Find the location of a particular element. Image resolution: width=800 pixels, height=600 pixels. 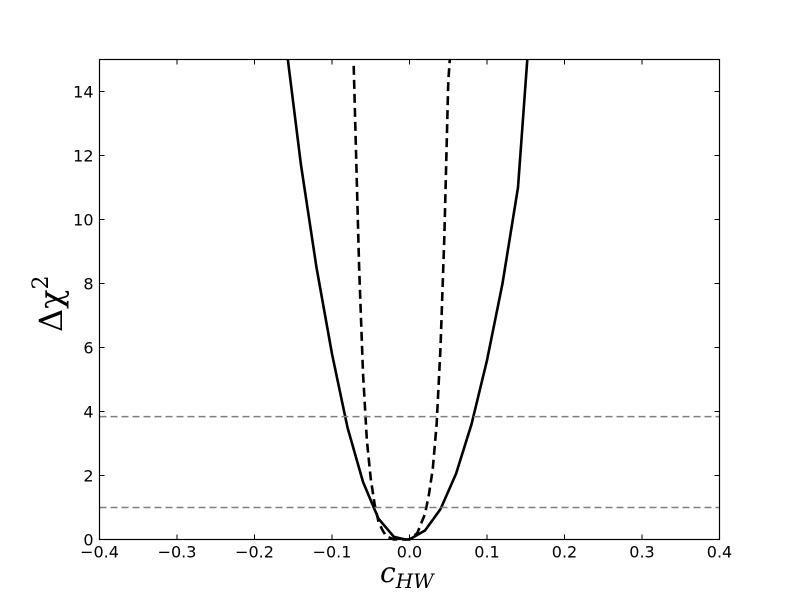

x-tick-label-6: 0.2 is located at coordinates (564, 552).